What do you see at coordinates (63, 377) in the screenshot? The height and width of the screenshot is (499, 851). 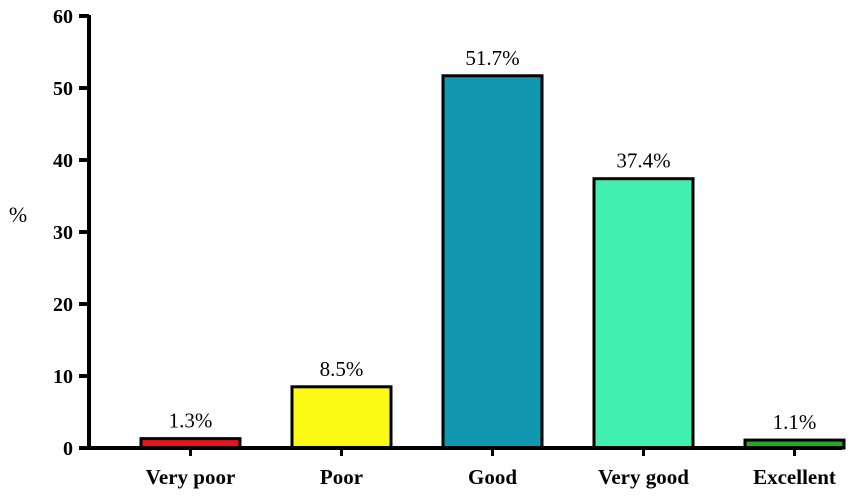 I see `y-tick-label: 10` at bounding box center [63, 377].